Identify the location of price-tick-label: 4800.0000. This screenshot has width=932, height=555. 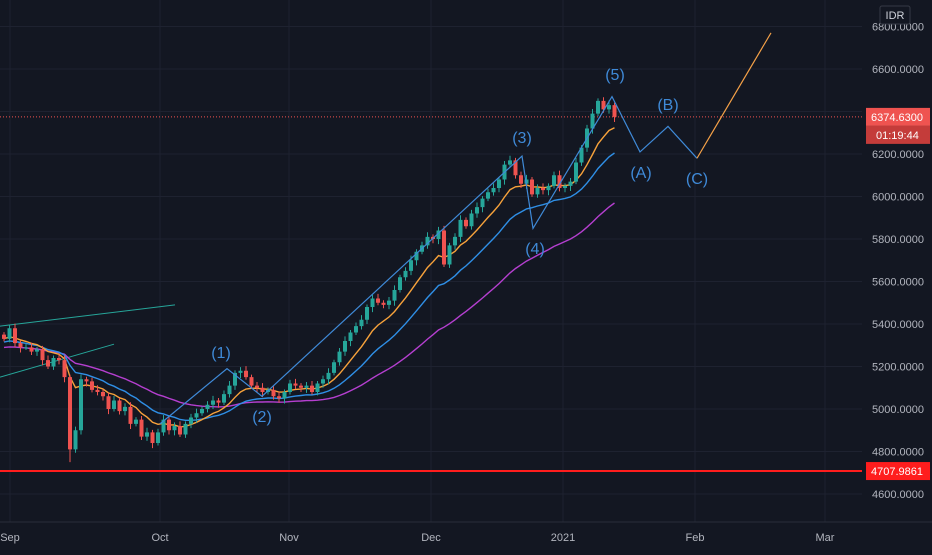
(898, 453).